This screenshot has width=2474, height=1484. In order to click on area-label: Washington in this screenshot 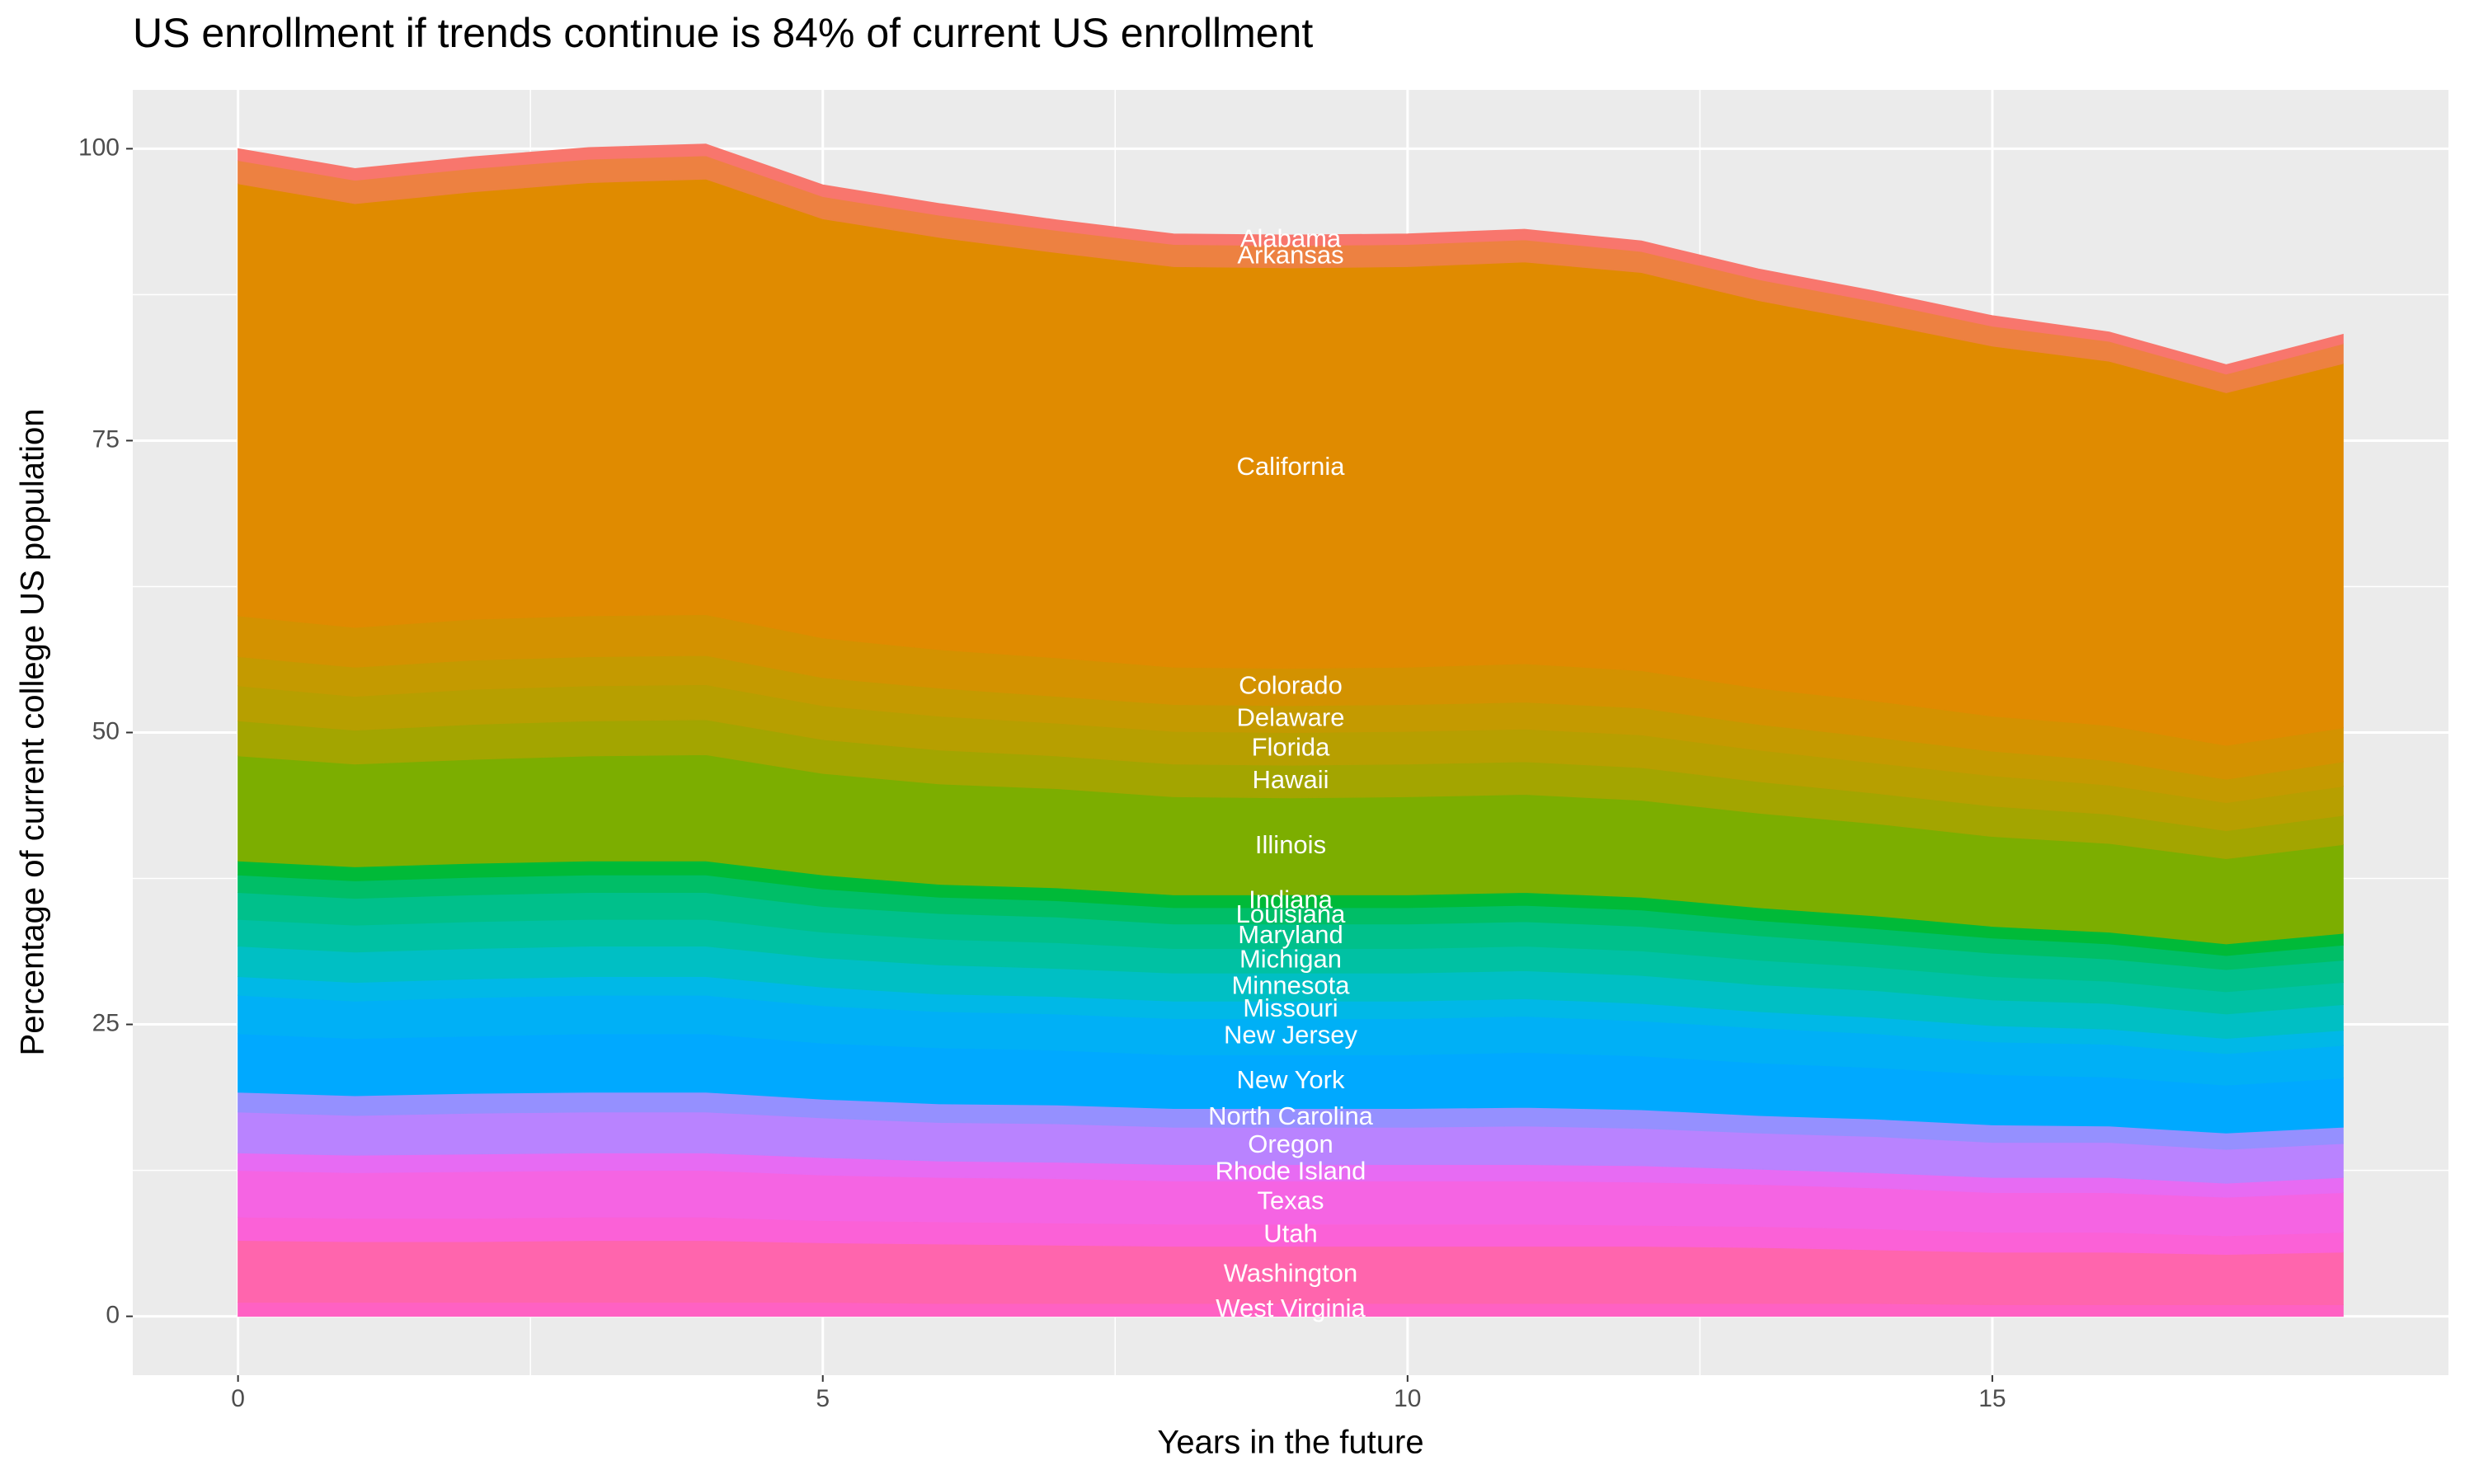, I will do `click(1291, 1273)`.